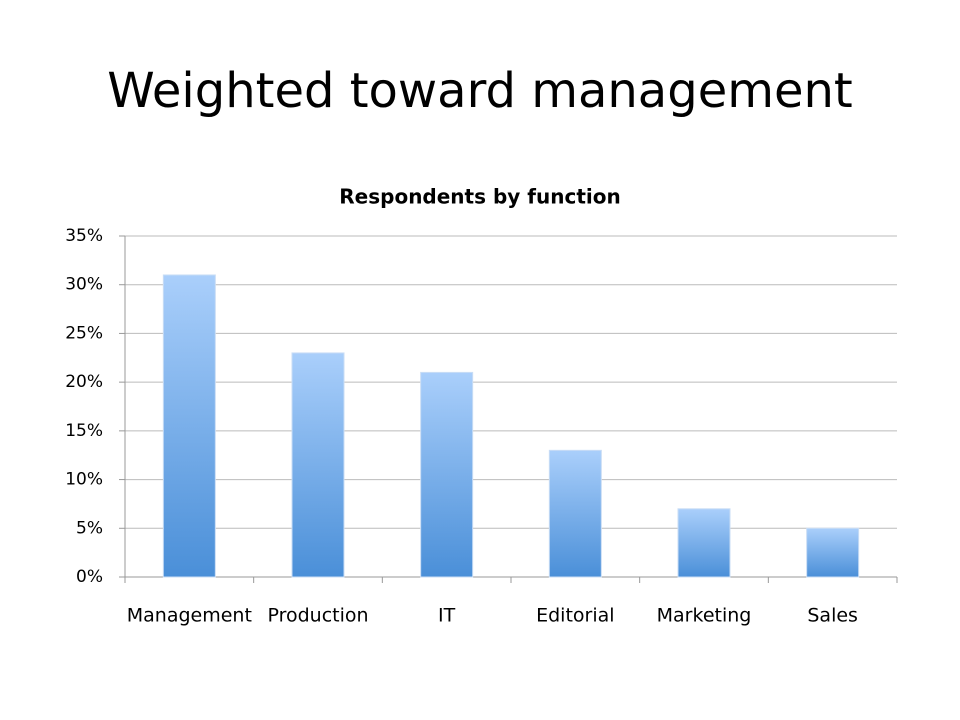 The width and height of the screenshot is (960, 720). I want to click on x-tick-label: Management, so click(189, 616).